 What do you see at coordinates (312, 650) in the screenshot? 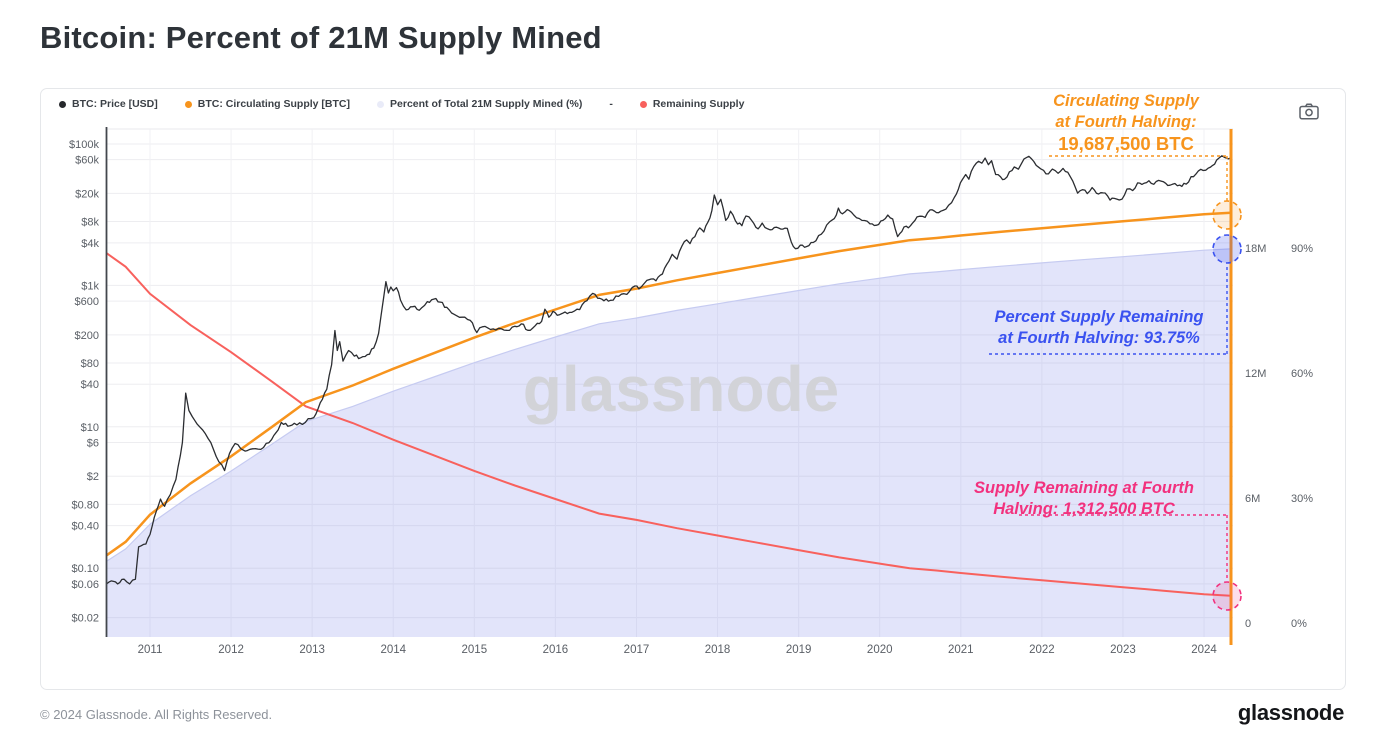
I see `year-tick-label: 2013` at bounding box center [312, 650].